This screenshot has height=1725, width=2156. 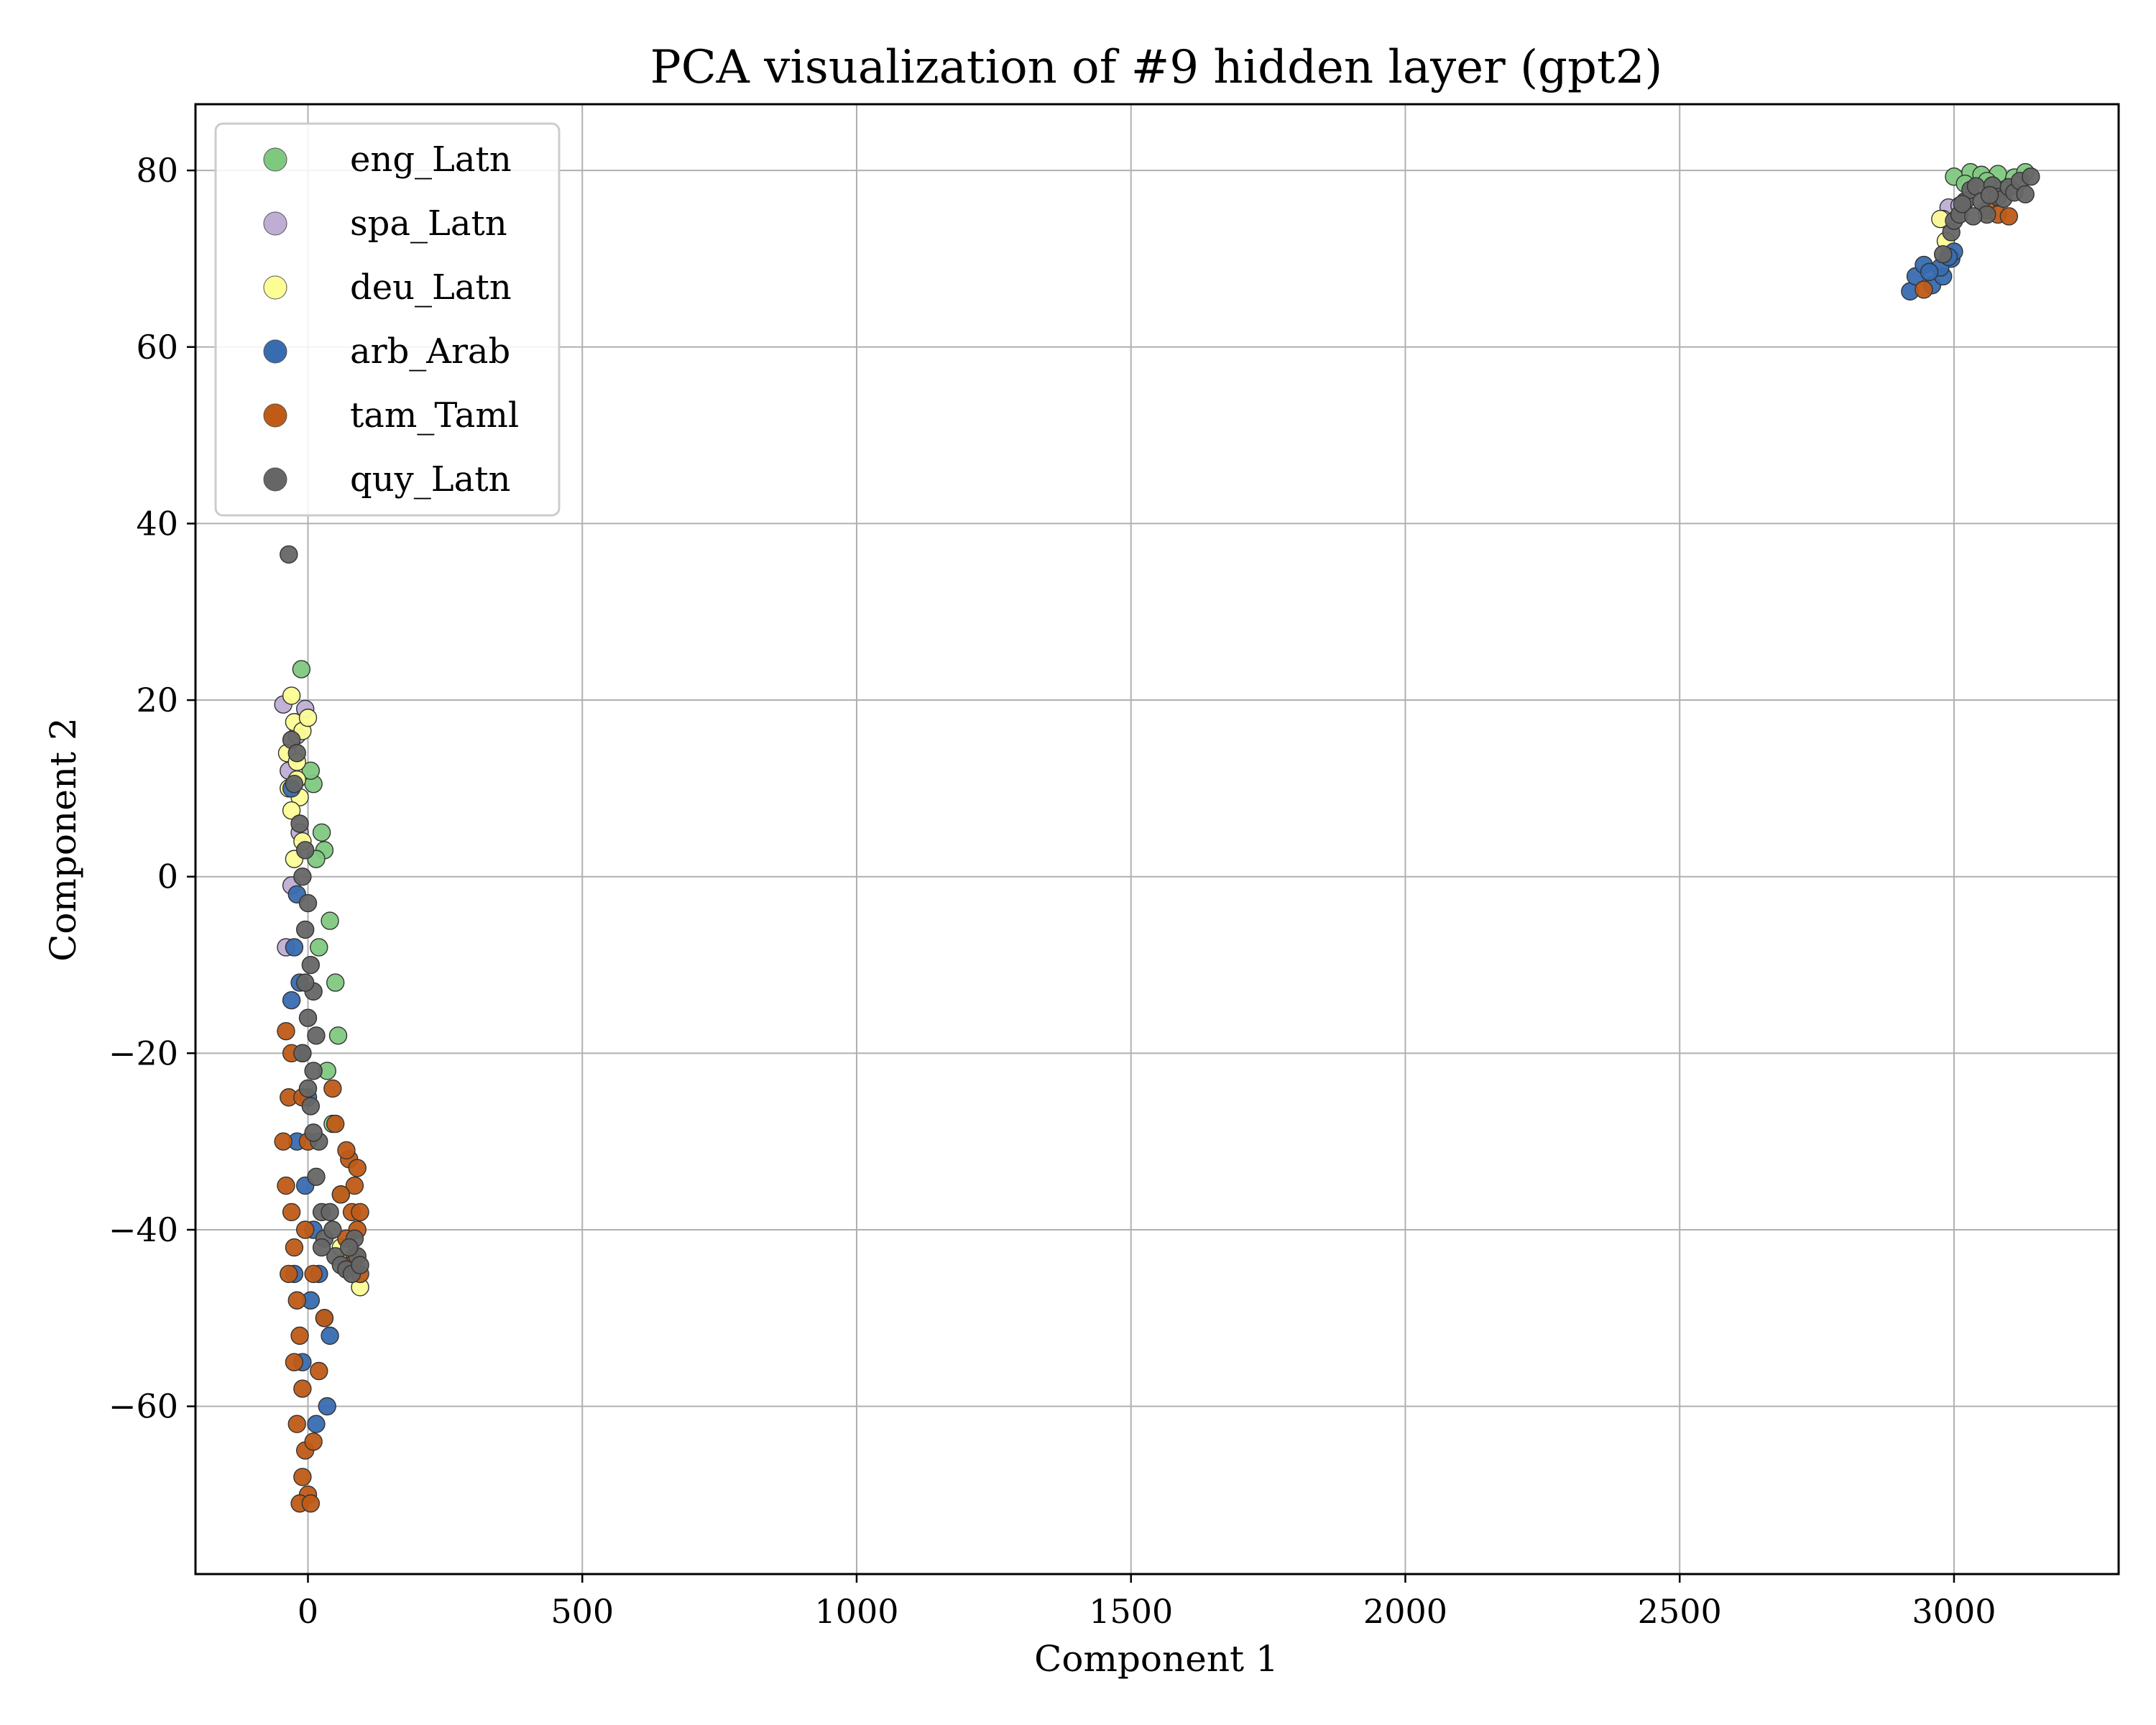 What do you see at coordinates (1405, 1611) in the screenshot?
I see `x-tick-label: 2000` at bounding box center [1405, 1611].